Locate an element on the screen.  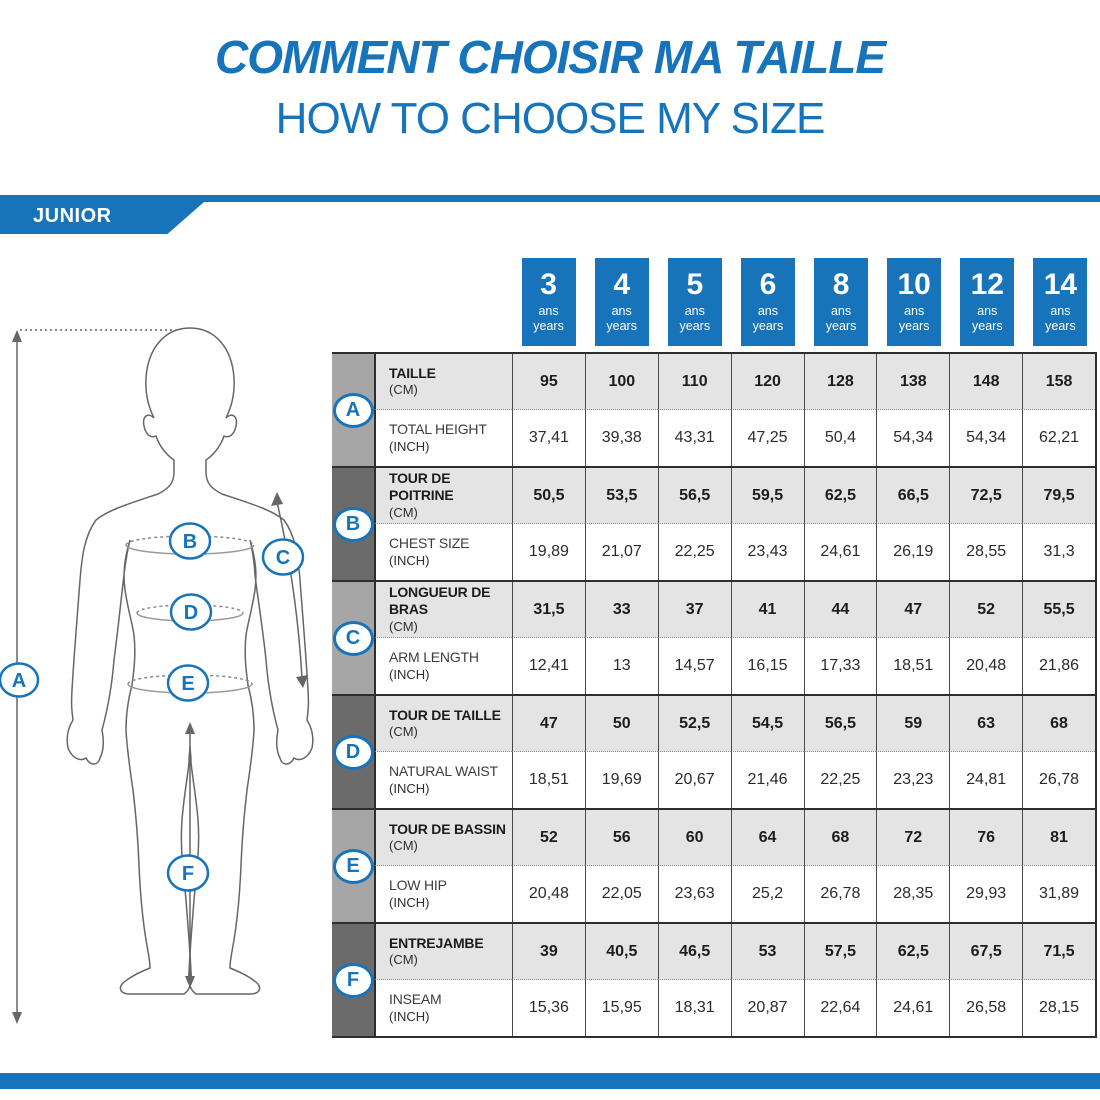
row-letter-cell: E is located at coordinates (353, 866).